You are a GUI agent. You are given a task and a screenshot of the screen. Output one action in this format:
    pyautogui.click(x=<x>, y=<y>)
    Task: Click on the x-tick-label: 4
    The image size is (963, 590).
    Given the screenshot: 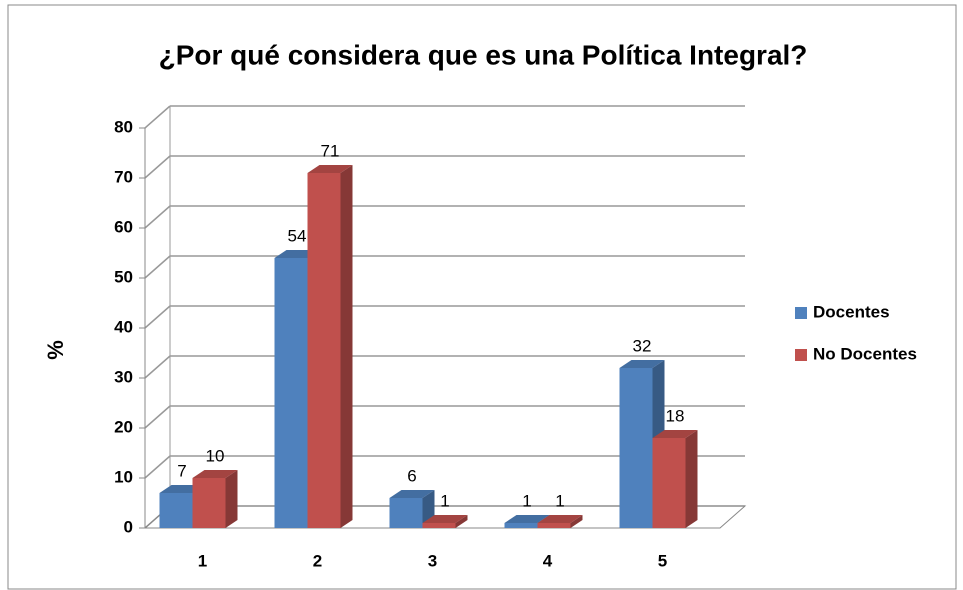 What is the action you would take?
    pyautogui.click(x=548, y=560)
    